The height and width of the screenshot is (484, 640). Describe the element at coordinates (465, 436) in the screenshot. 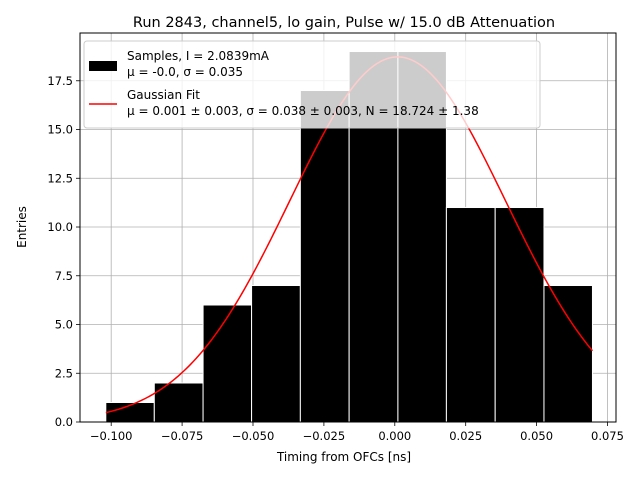

I see `x-tick-label: 0.025` at that location.